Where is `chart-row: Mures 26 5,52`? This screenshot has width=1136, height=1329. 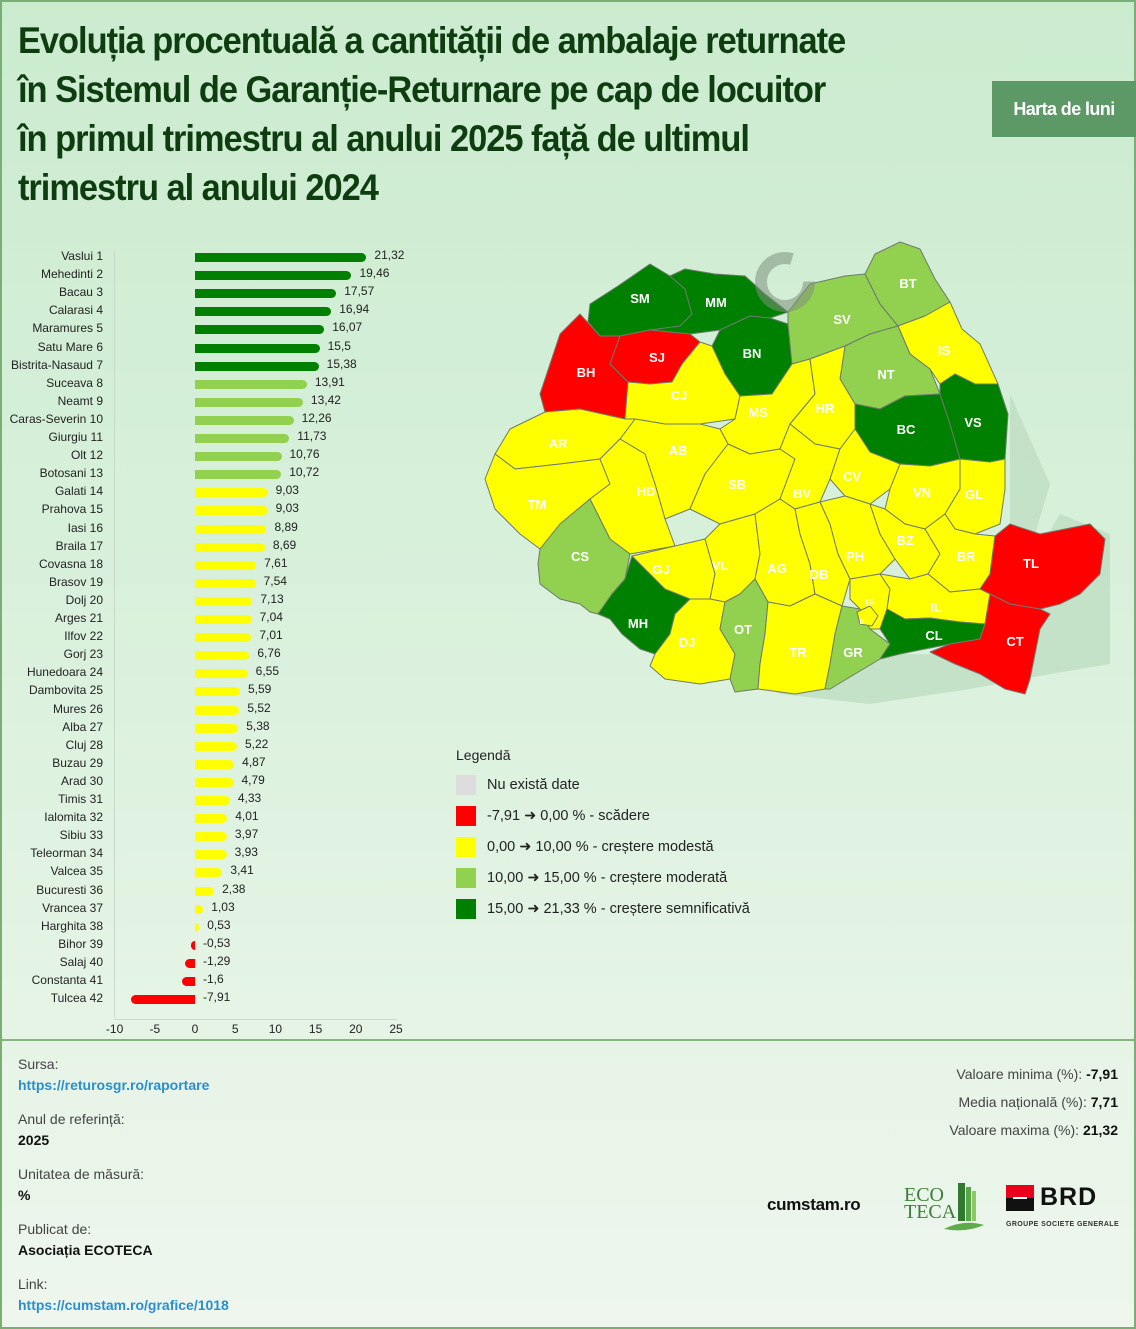
chart-row: Mures 26 5,52 is located at coordinates (212, 710).